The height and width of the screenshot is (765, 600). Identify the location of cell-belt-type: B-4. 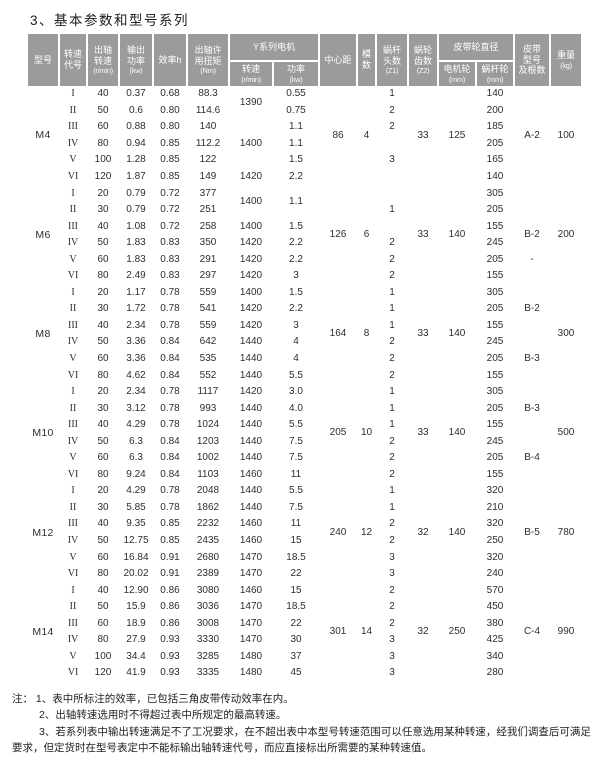
(532, 458).